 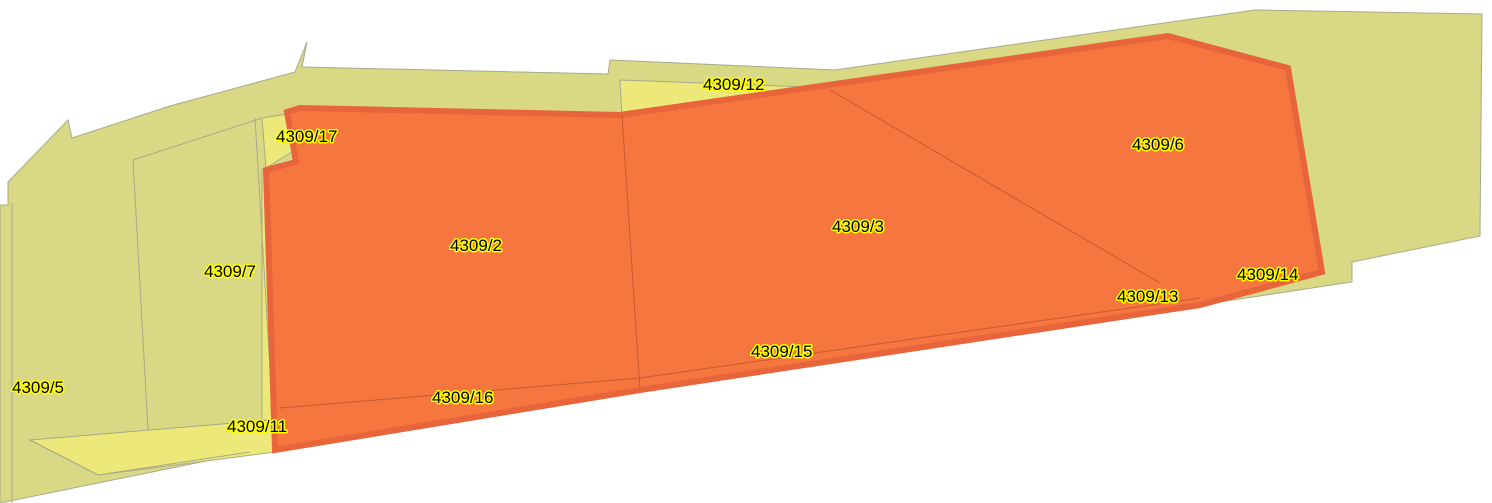 I want to click on label-4309-3: 4309/3, so click(x=858, y=226).